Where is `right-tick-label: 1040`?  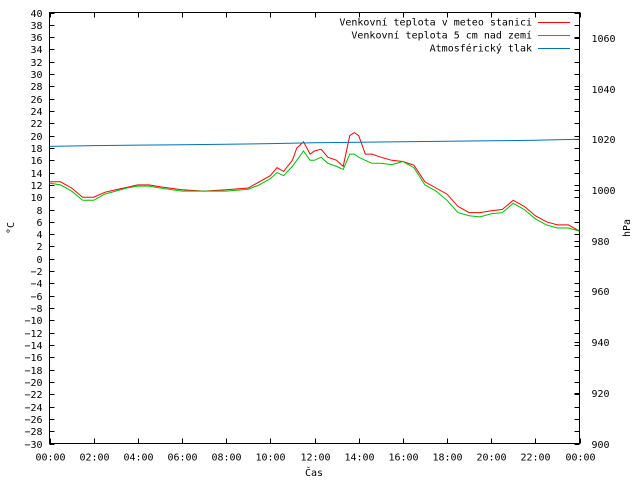 right-tick-label: 1040 is located at coordinates (604, 90).